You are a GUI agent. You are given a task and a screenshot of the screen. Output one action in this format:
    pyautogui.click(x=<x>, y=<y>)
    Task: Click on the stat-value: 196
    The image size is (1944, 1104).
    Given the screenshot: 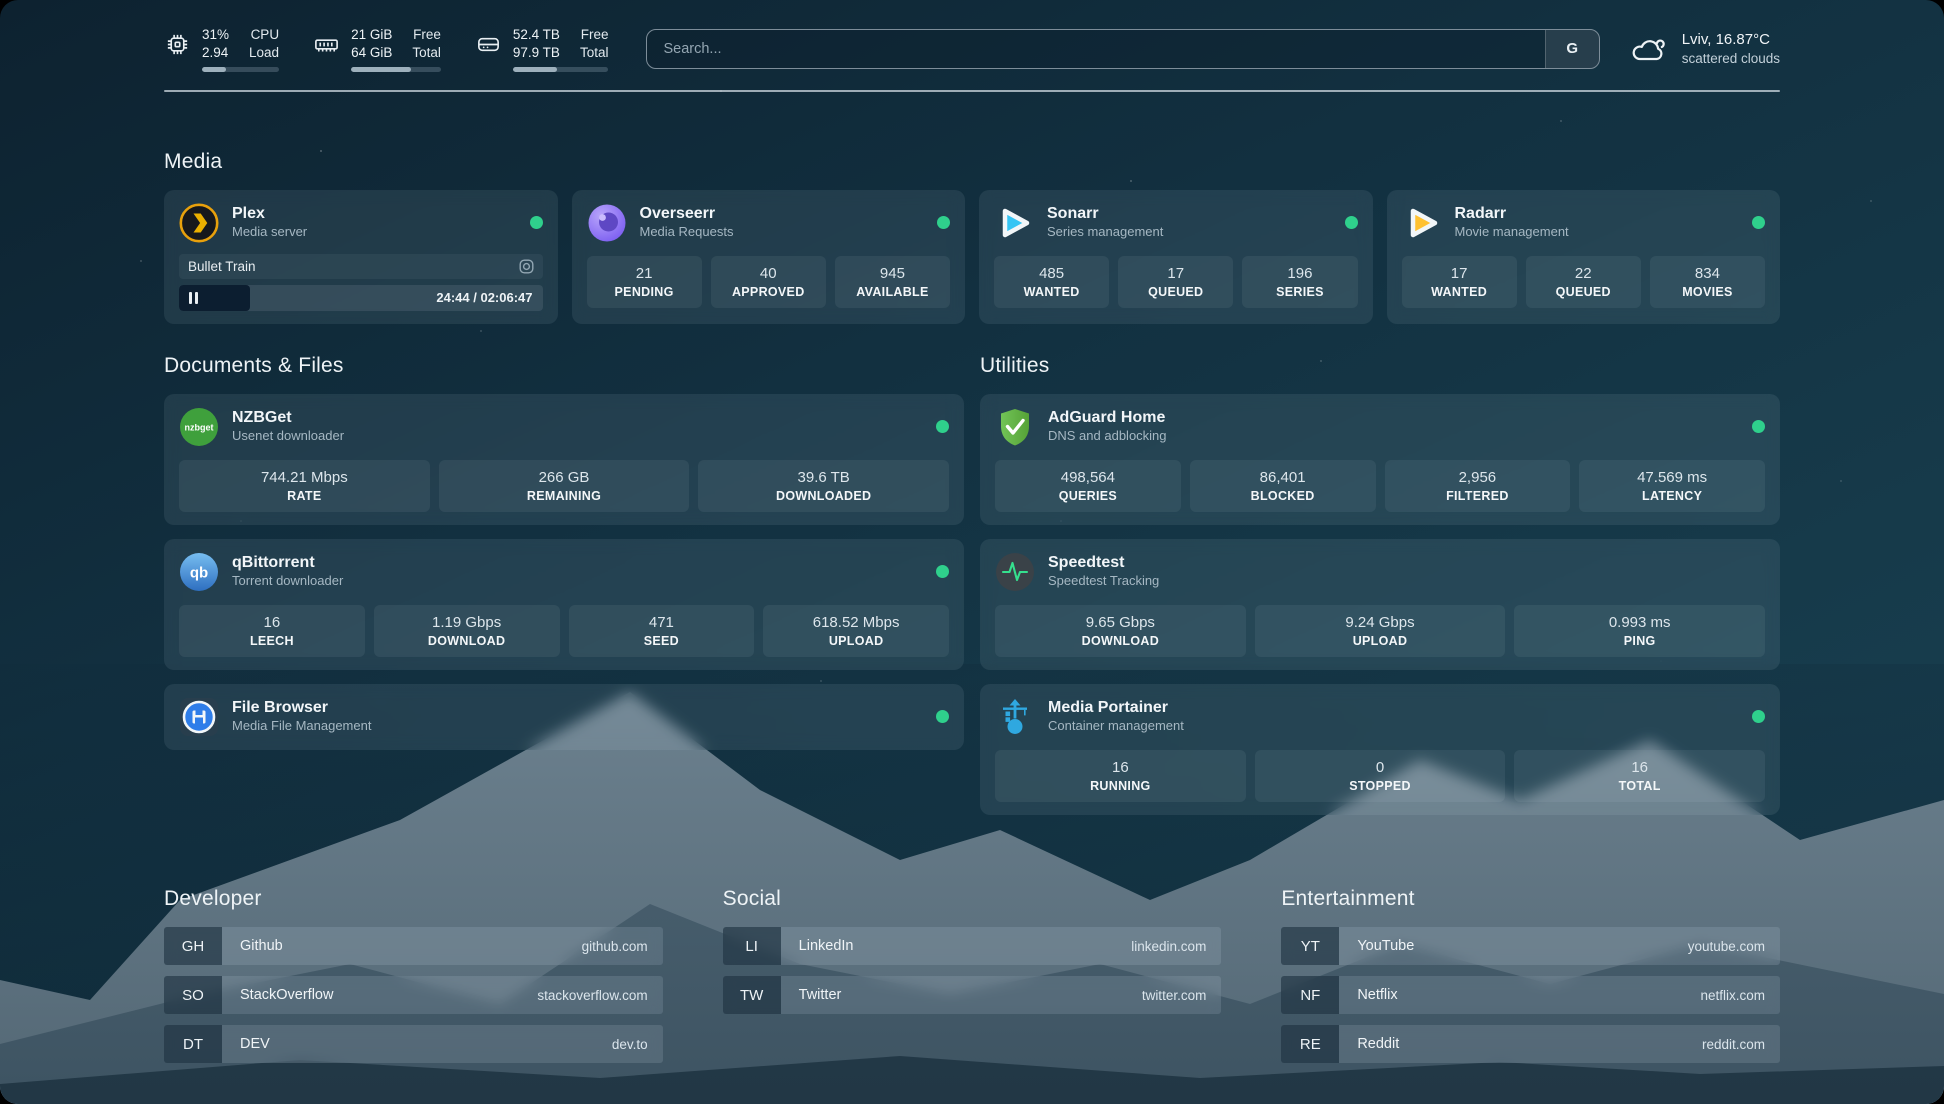 What is the action you would take?
    pyautogui.click(x=1300, y=273)
    